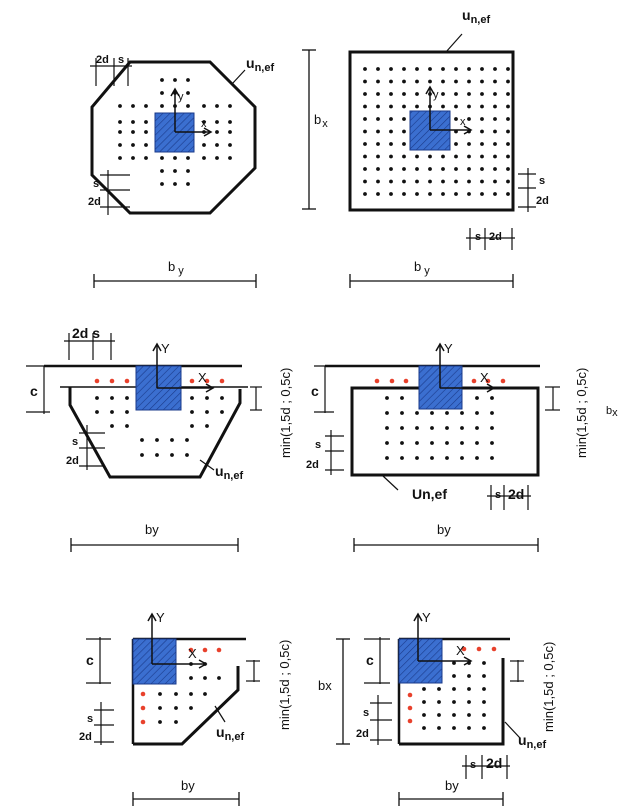 This screenshot has height=807, width=623. I want to click on octagon-perimeter-outline, so click(173, 137).